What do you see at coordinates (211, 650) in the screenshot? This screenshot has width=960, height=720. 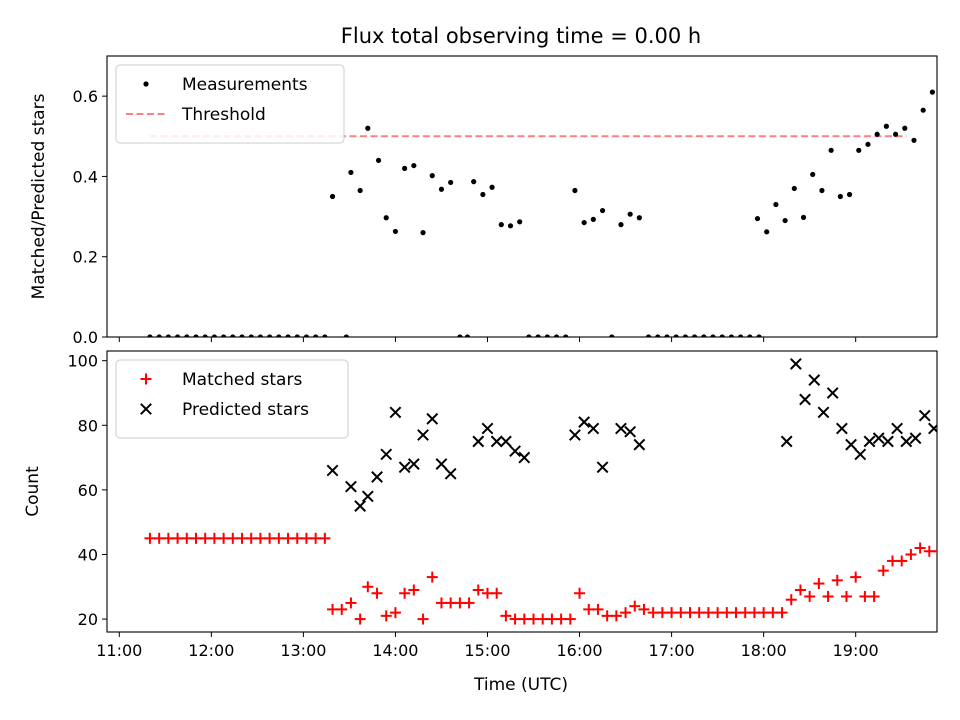 I see `x-tick-label: 12:00` at bounding box center [211, 650].